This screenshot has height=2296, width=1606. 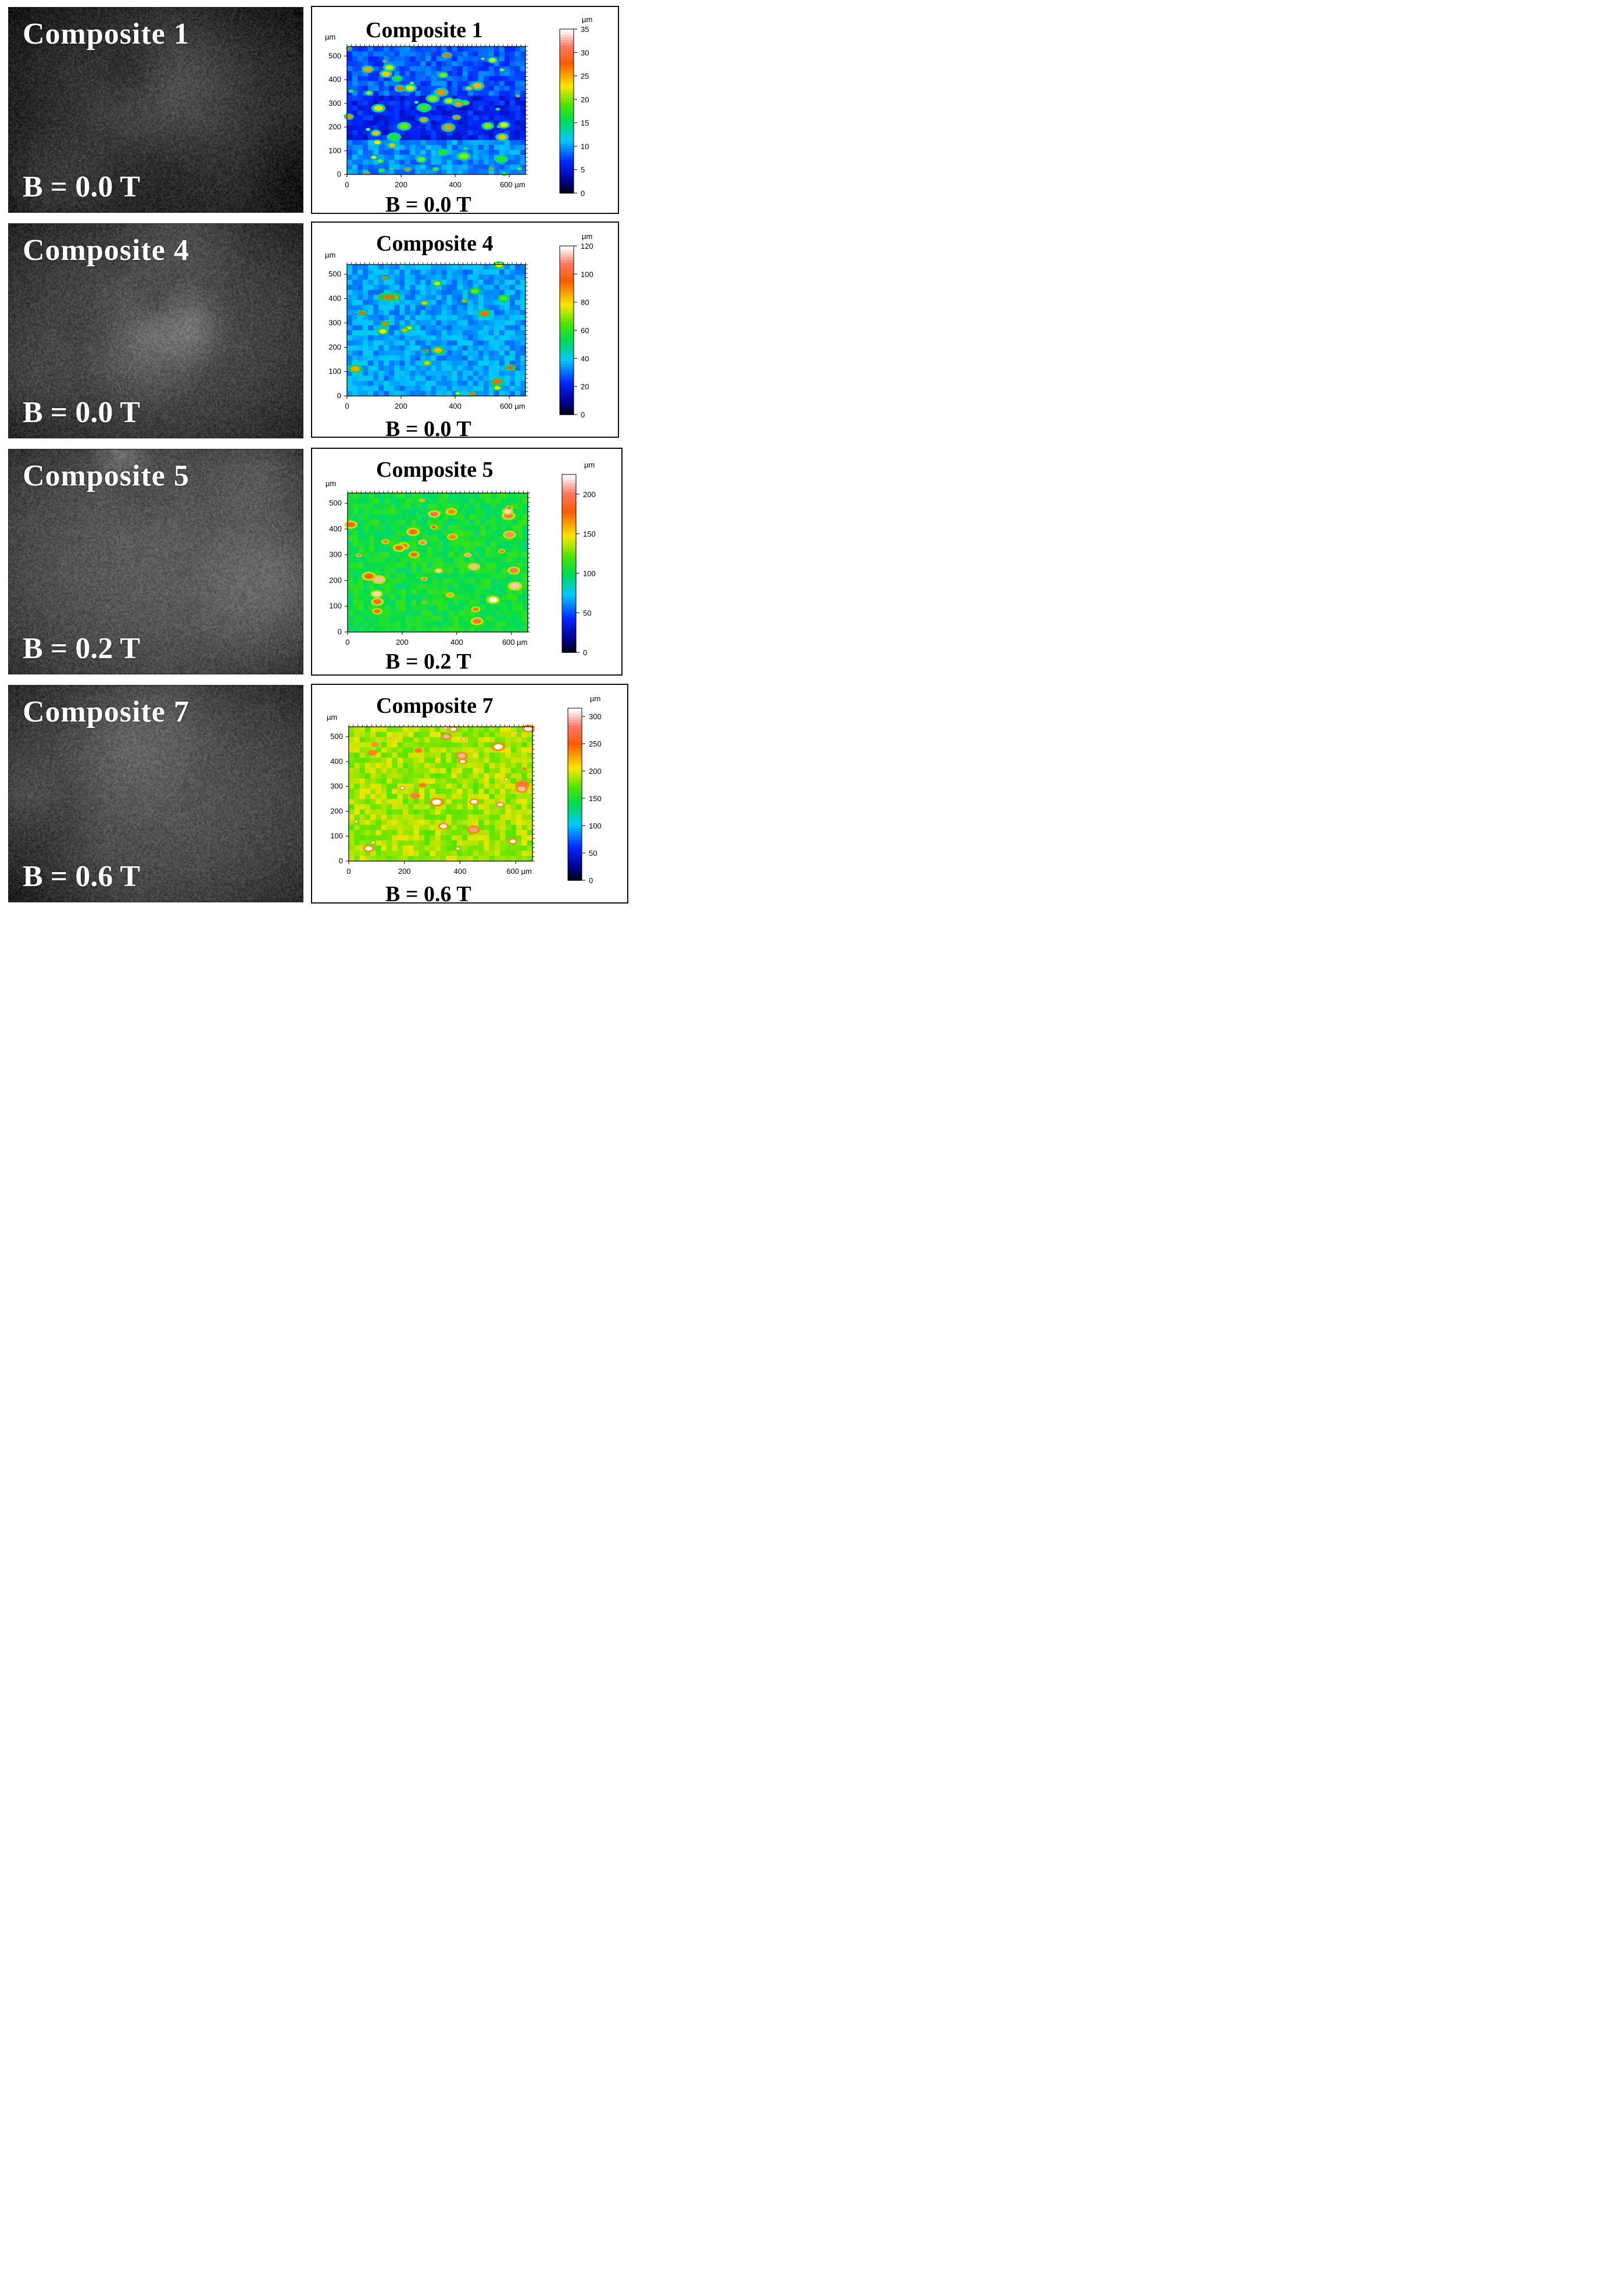 I want to click on map-title: Composite 1, so click(x=425, y=30).